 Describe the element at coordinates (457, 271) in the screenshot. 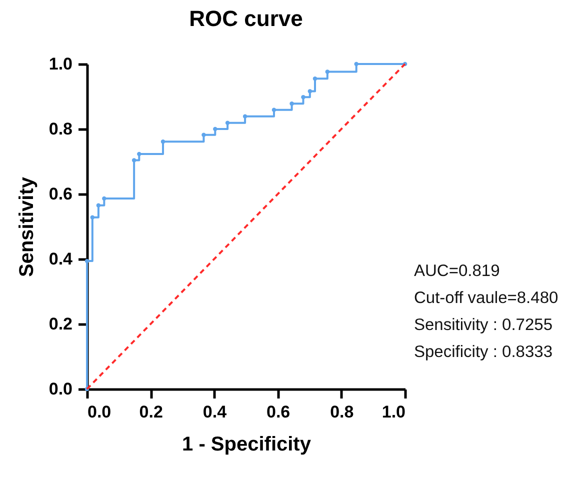

I see `text: AUC=0.819` at that location.